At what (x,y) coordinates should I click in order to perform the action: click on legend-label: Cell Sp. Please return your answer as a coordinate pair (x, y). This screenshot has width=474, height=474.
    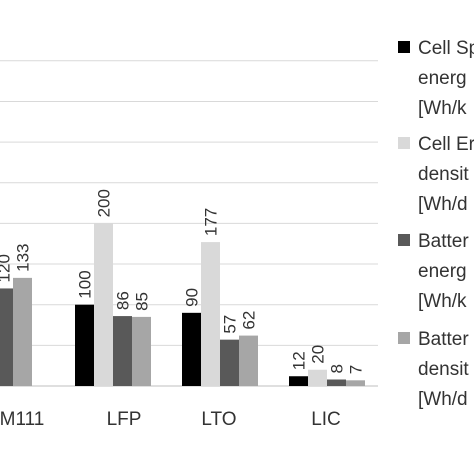
    Looking at the image, I should click on (446, 48).